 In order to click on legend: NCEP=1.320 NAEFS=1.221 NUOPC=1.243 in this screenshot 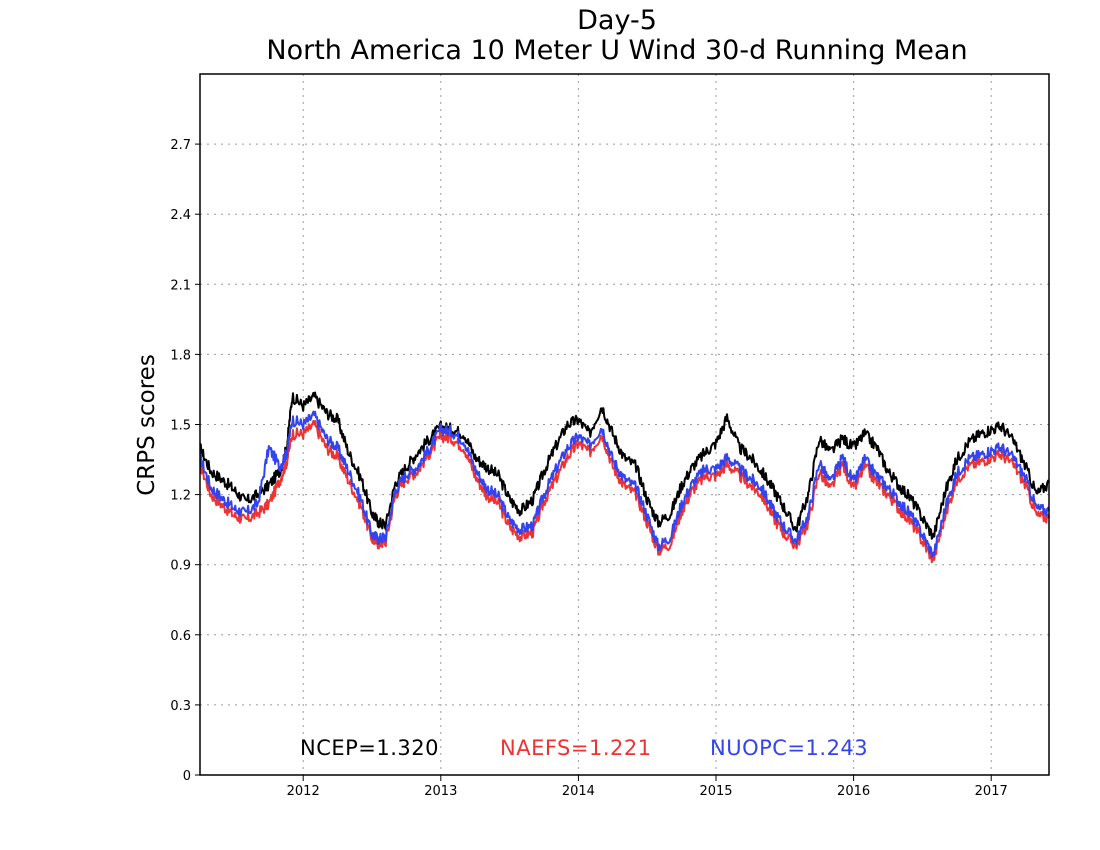, I will do `click(584, 748)`.